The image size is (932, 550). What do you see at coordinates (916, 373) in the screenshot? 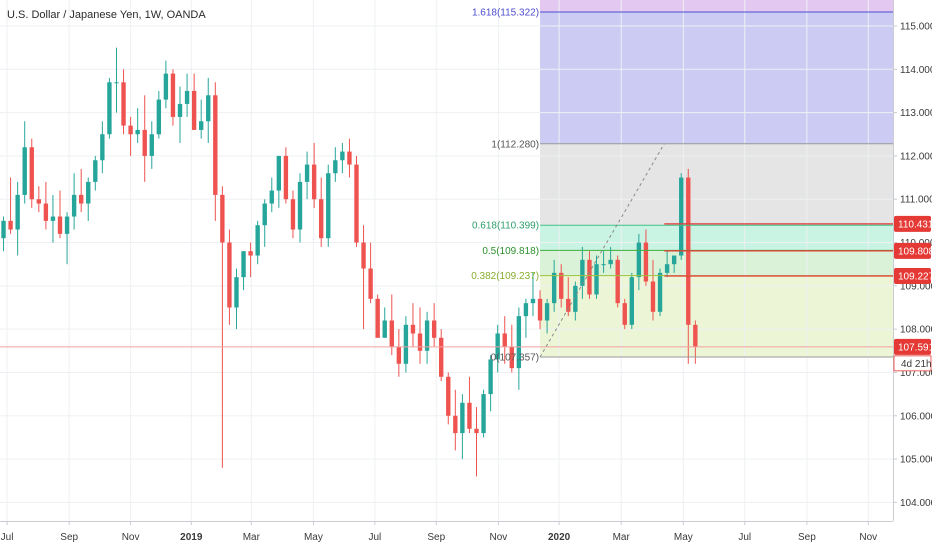
I see `price-tick-label: 107.000` at bounding box center [916, 373].